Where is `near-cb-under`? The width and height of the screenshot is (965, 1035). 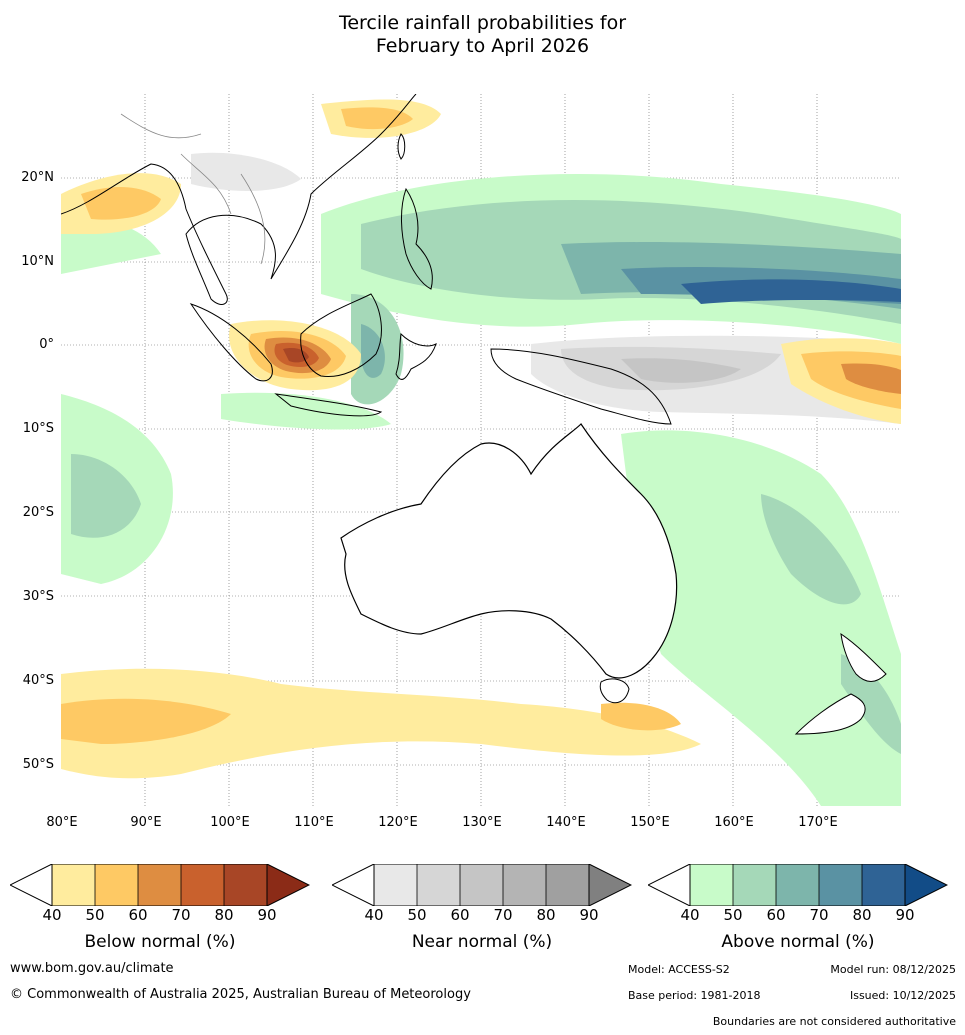 near-cb-under is located at coordinates (353, 885).